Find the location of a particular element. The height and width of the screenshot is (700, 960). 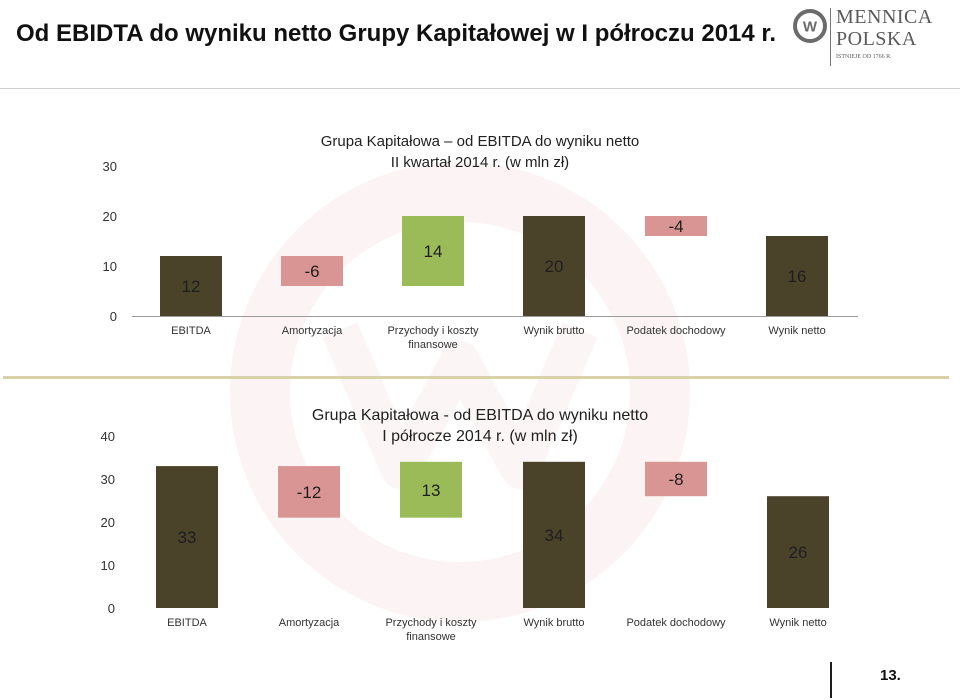

data-label: 33 is located at coordinates (187, 537).